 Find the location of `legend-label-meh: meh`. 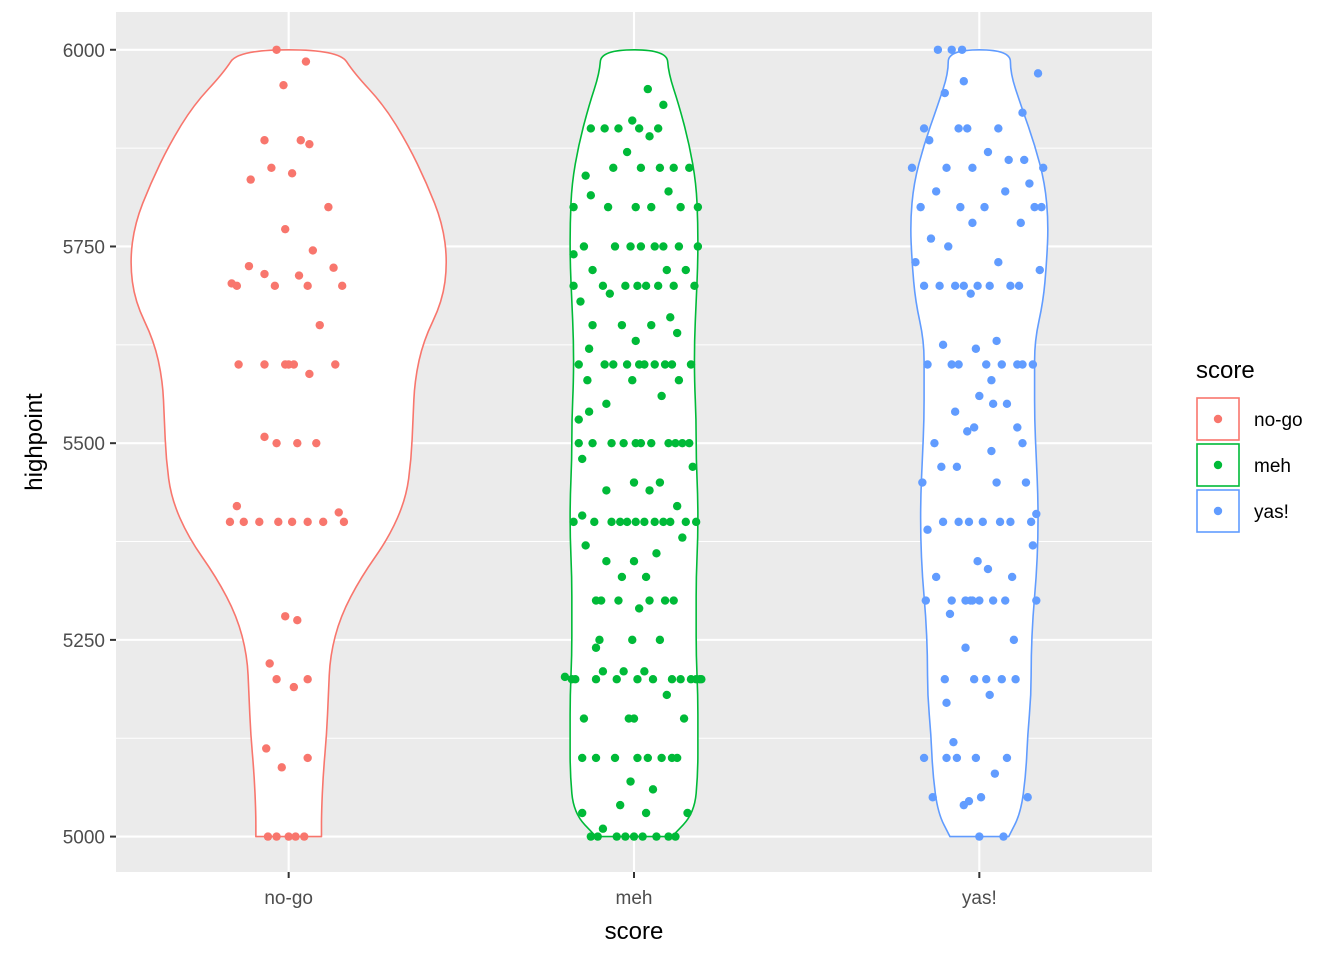

legend-label-meh: meh is located at coordinates (1272, 466).